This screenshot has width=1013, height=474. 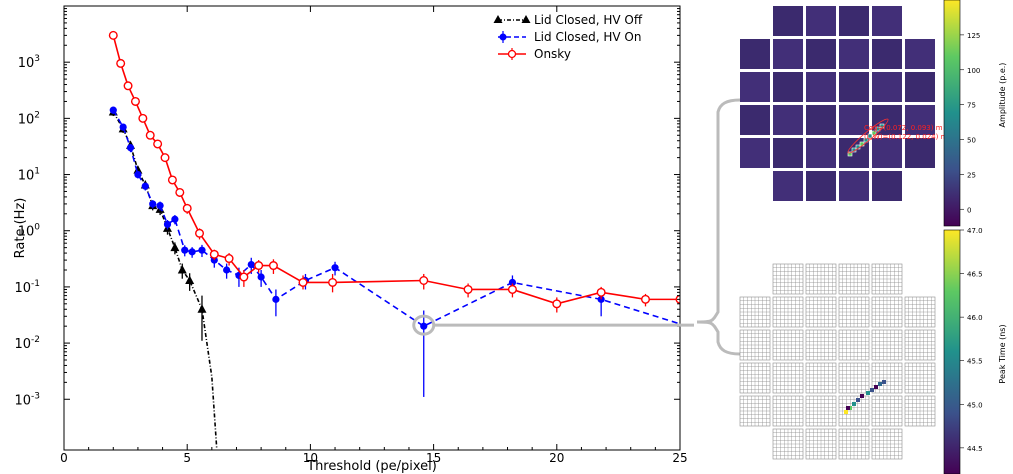 I want to click on colorbar-tick-label: 25, so click(x=971, y=175).